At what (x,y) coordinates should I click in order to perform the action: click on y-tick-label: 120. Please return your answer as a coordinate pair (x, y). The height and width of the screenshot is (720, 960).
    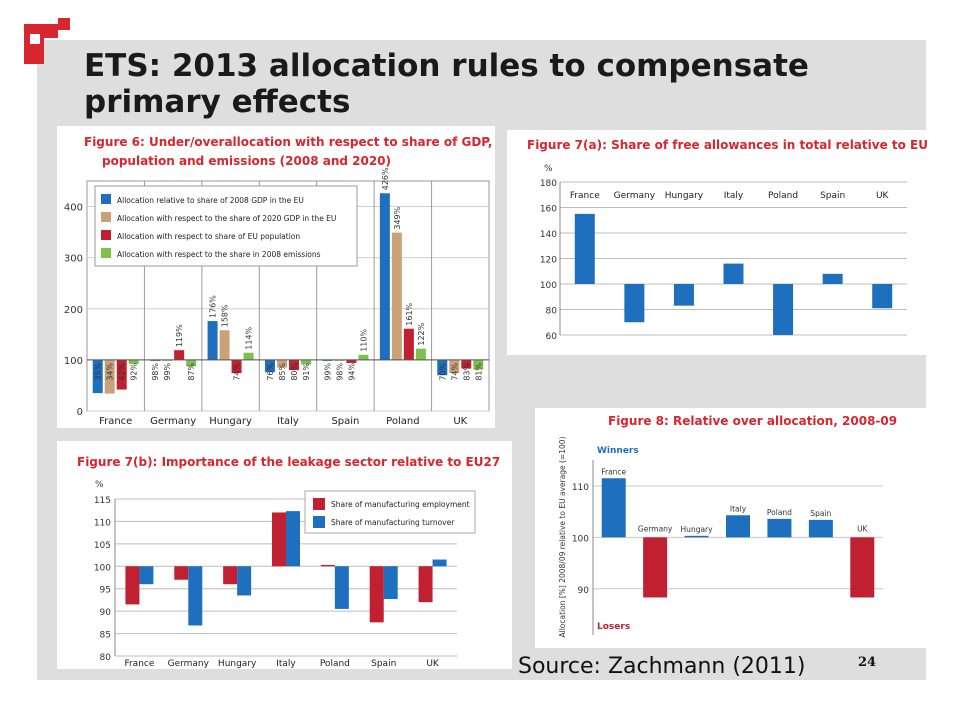
    Looking at the image, I should click on (548, 261).